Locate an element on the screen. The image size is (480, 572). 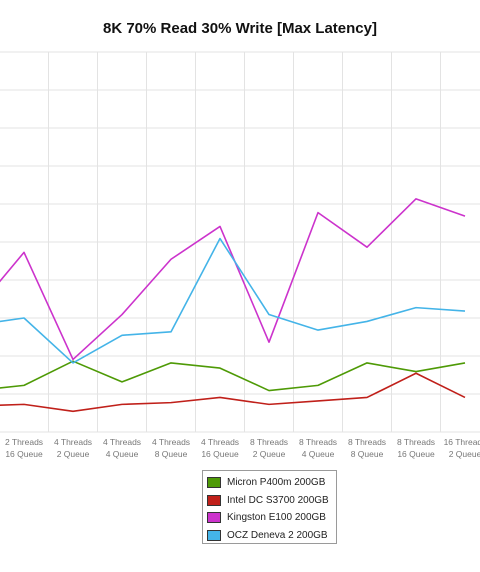
legend-label: Kingston E100 200GB is located at coordinates (276, 518).